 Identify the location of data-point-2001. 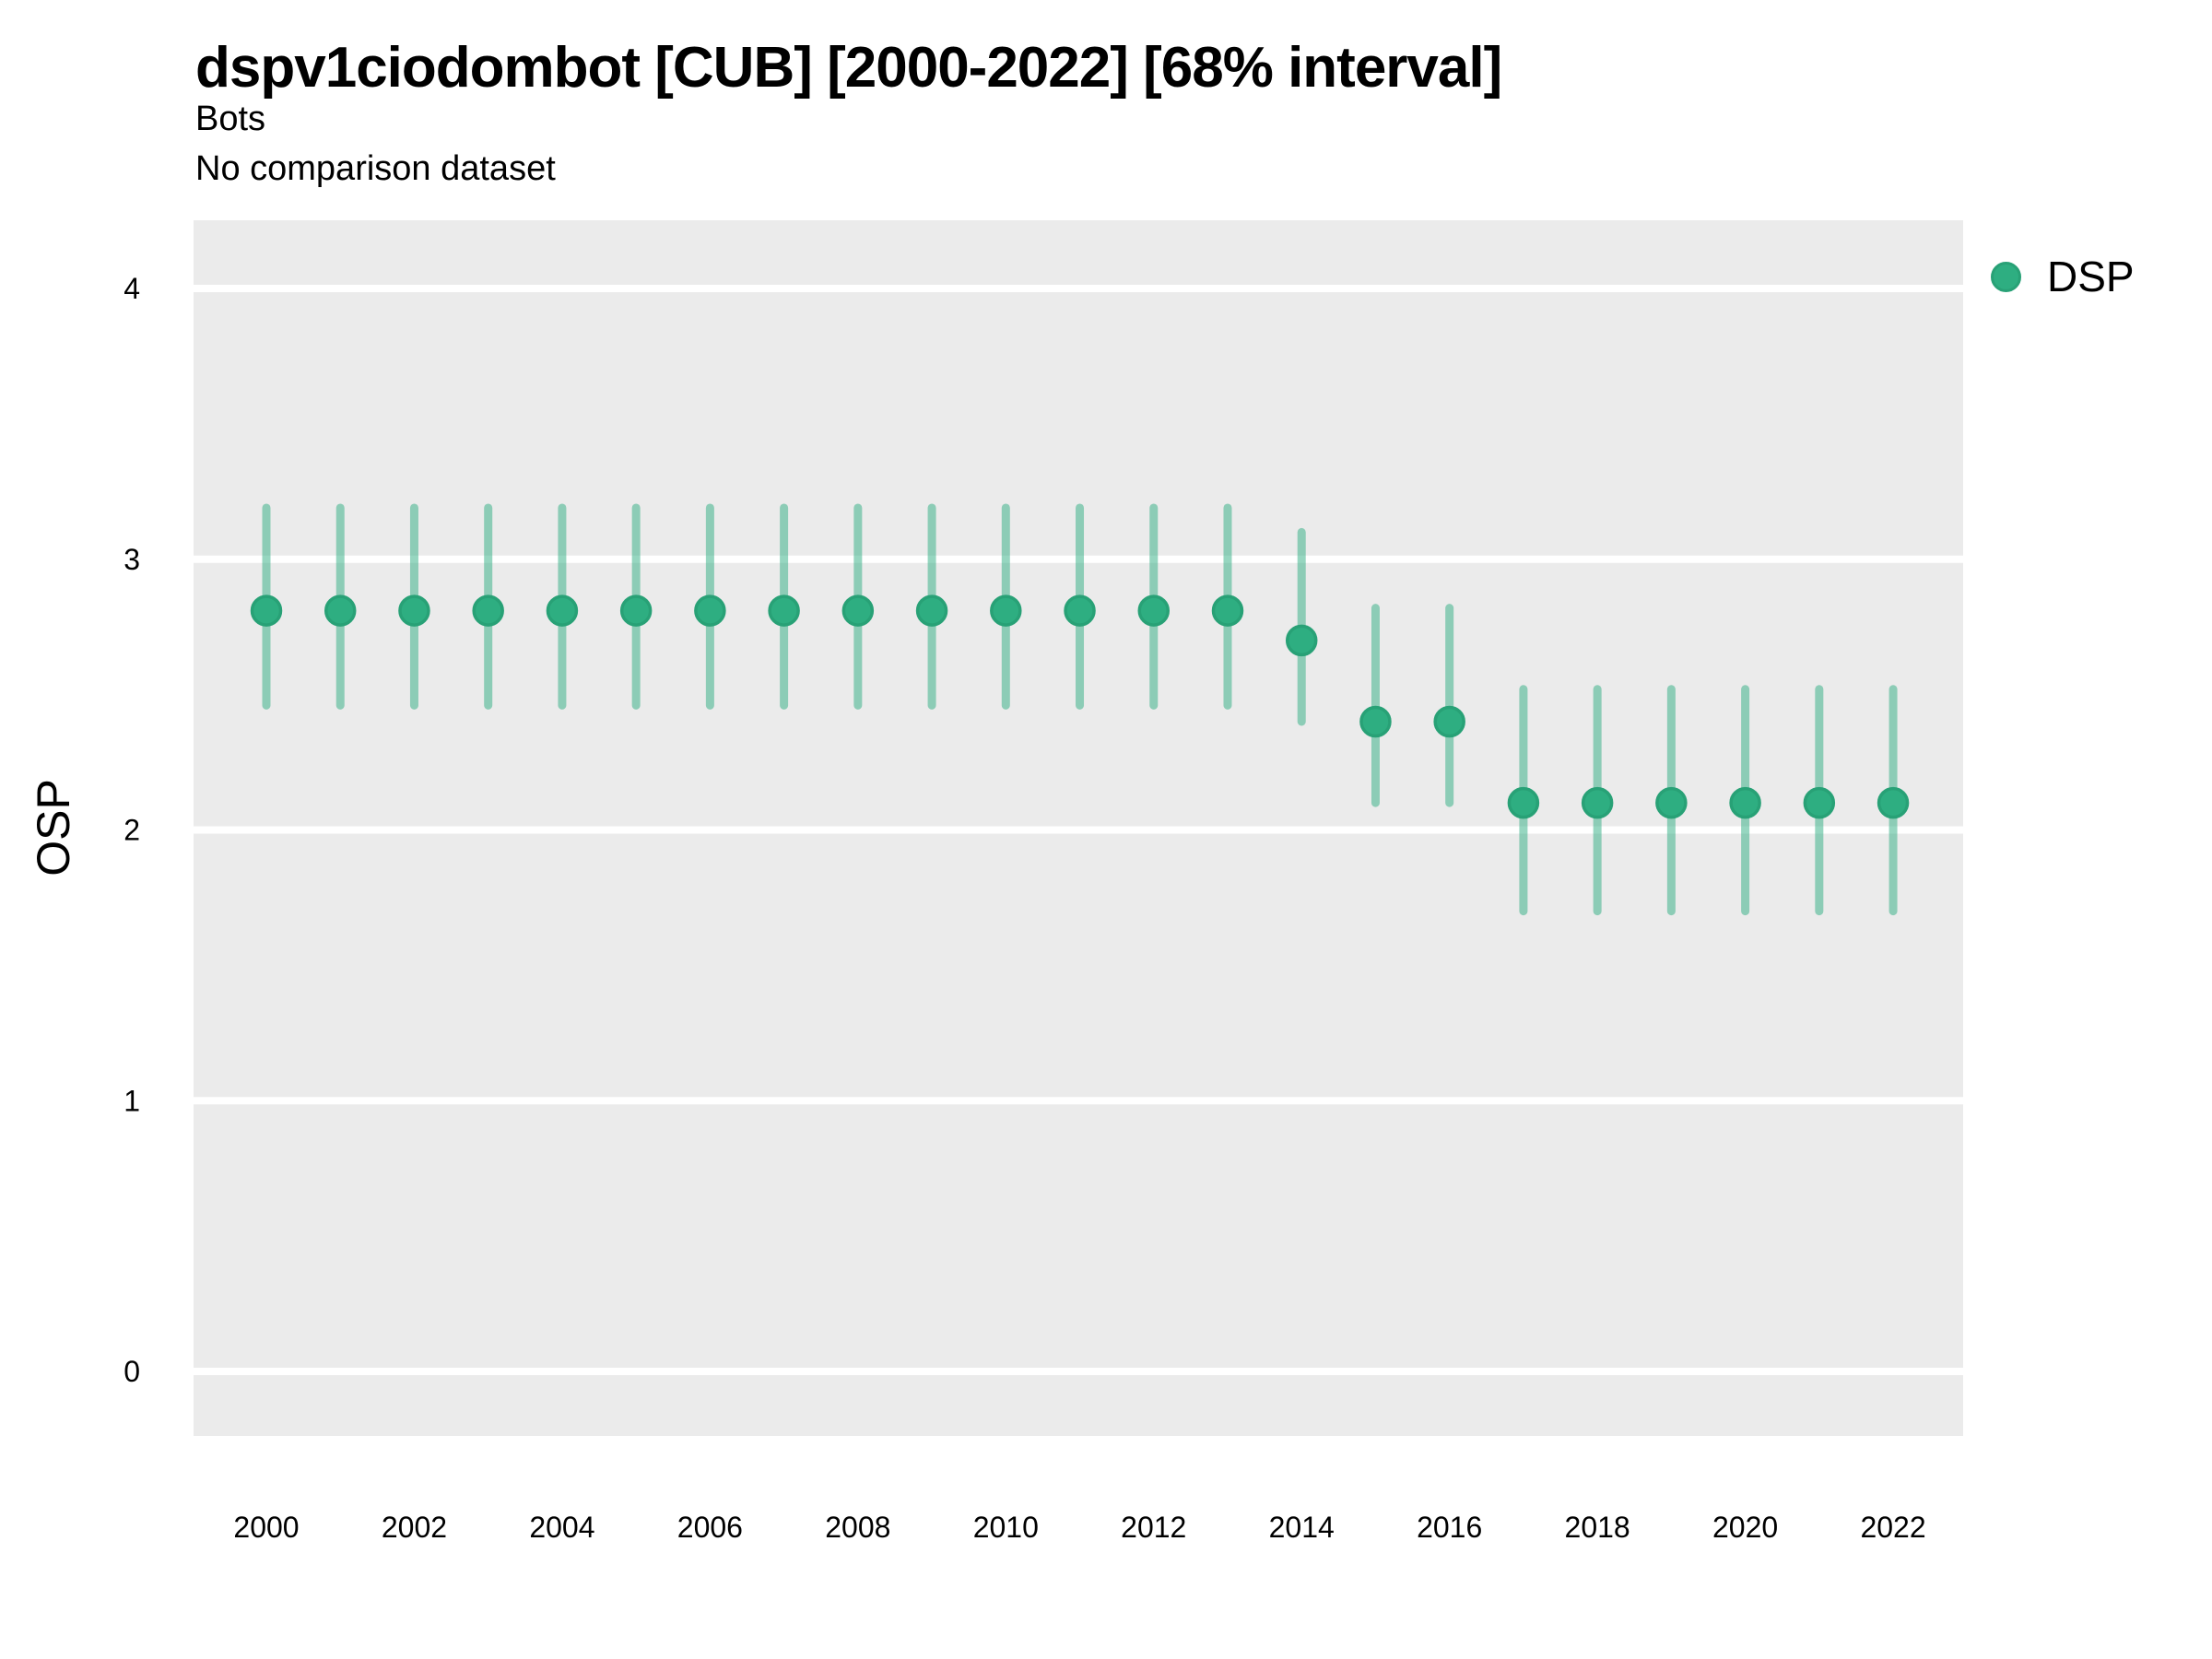
(340, 610).